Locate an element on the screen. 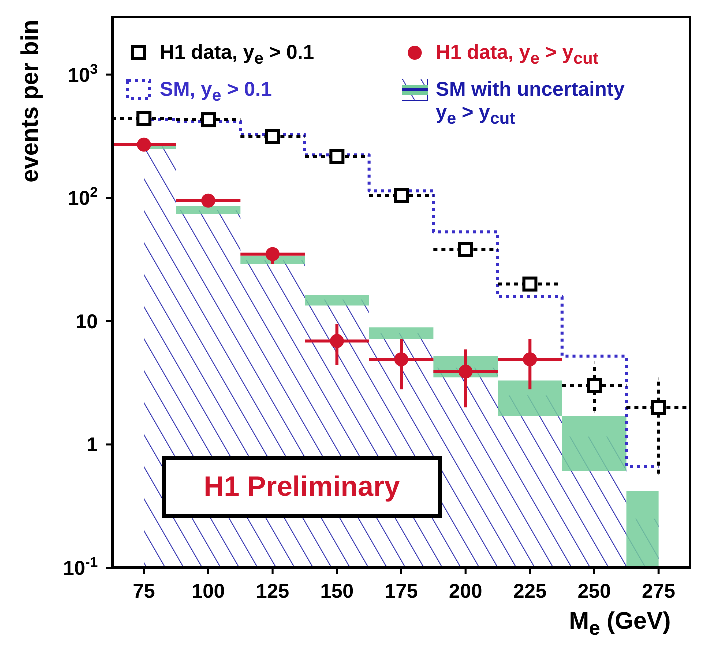 This screenshot has width=711, height=652. x-tick-label: 100 is located at coordinates (209, 592).